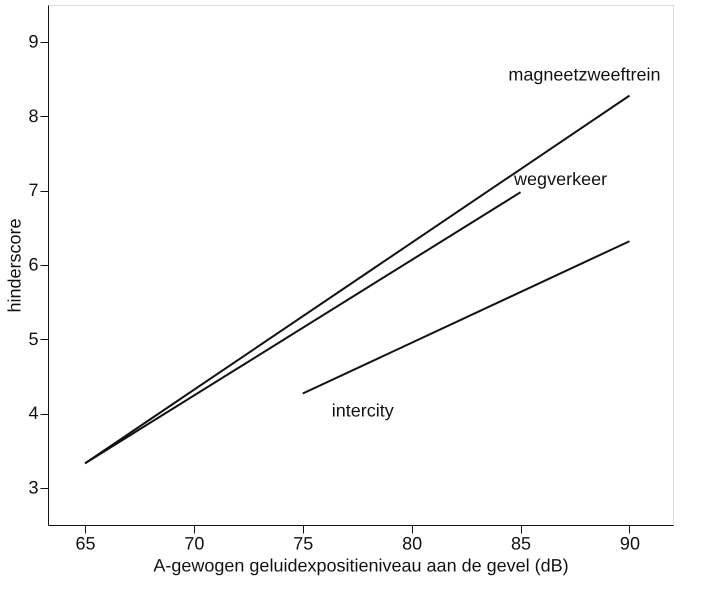  I want to click on x-axis-title: A-gewogen geluidexpositieniveau aan de gevel (dB), so click(361, 566).